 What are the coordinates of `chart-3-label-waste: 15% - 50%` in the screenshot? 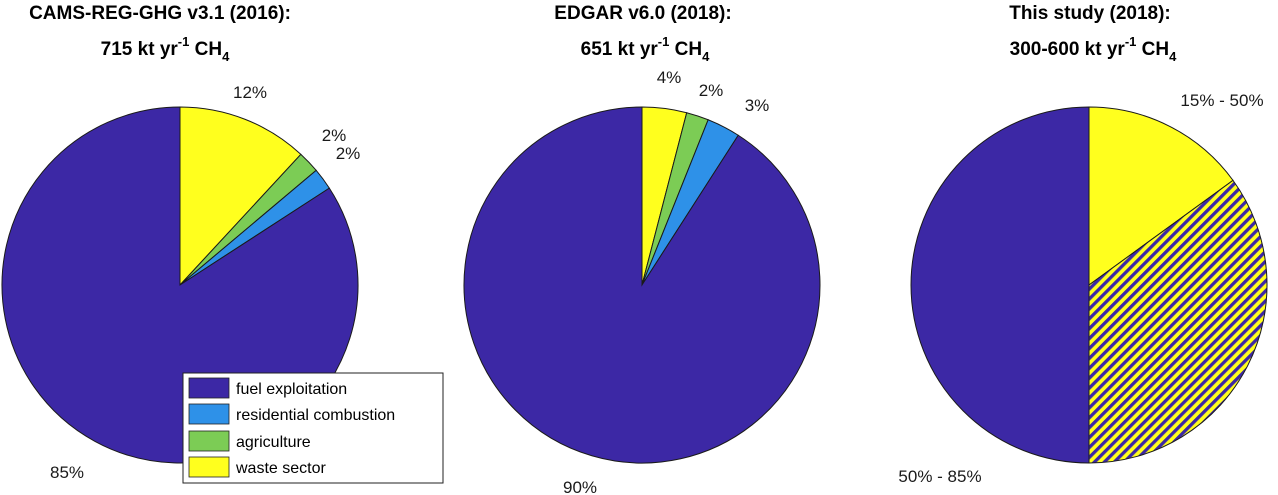 It's located at (1221, 100).